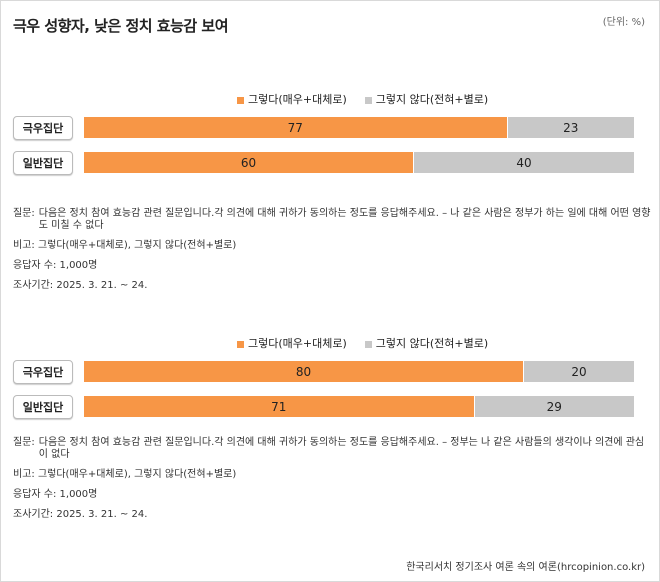  I want to click on data-label: 77, so click(295, 127).